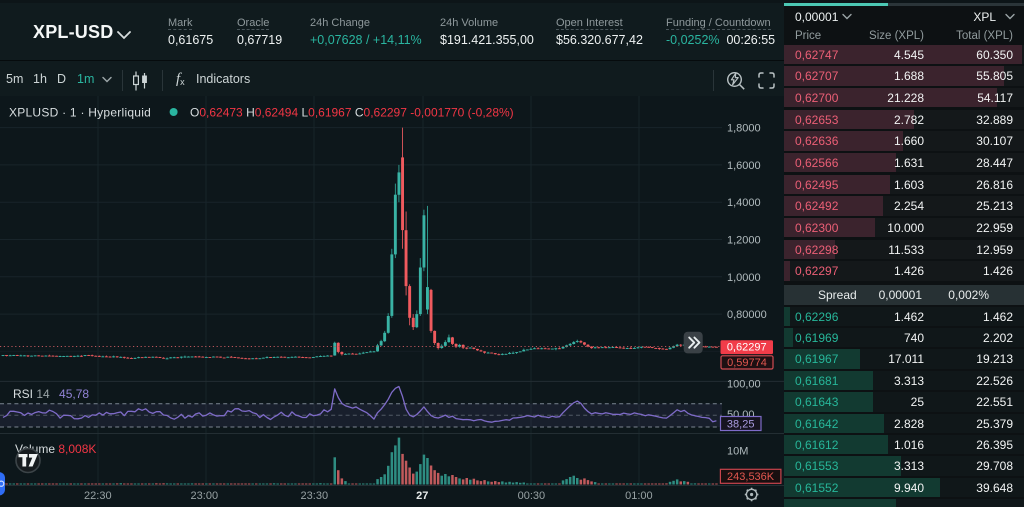 The width and height of the screenshot is (1024, 507). I want to click on svg-text: 00:30, so click(532, 496).